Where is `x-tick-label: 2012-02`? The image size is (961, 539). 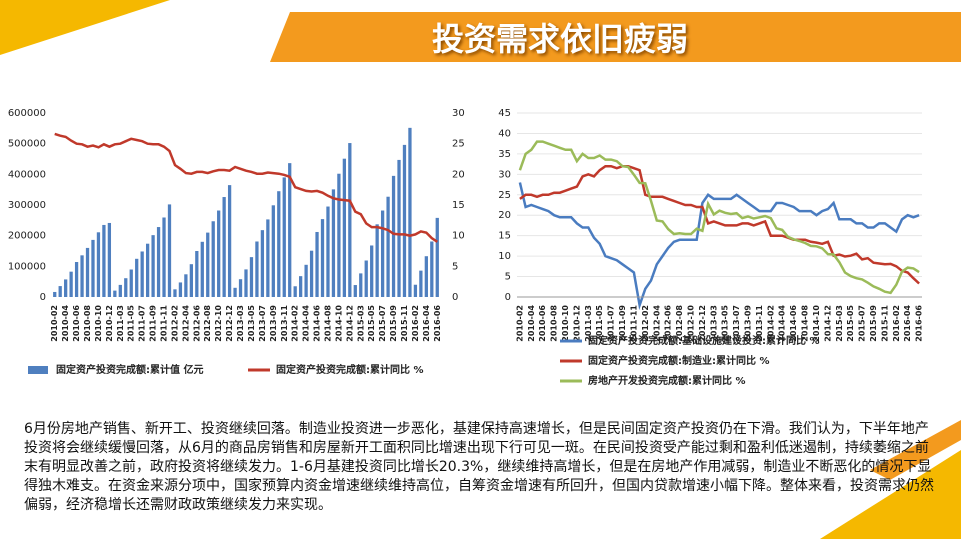 x-tick-label: 2012-02 is located at coordinates (174, 323).